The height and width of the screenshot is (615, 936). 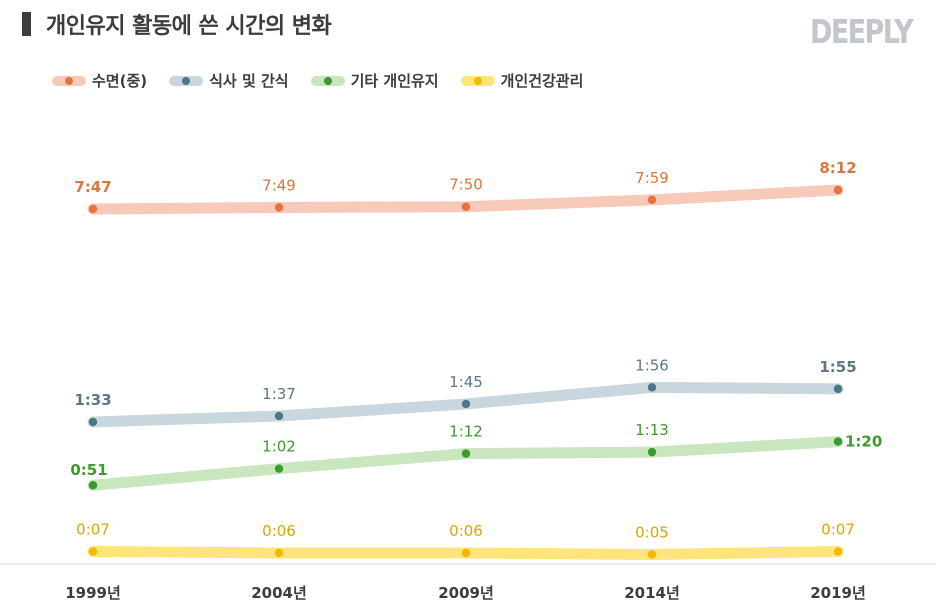 What do you see at coordinates (477, 80) in the screenshot?
I see `legend-swatch-health-care` at bounding box center [477, 80].